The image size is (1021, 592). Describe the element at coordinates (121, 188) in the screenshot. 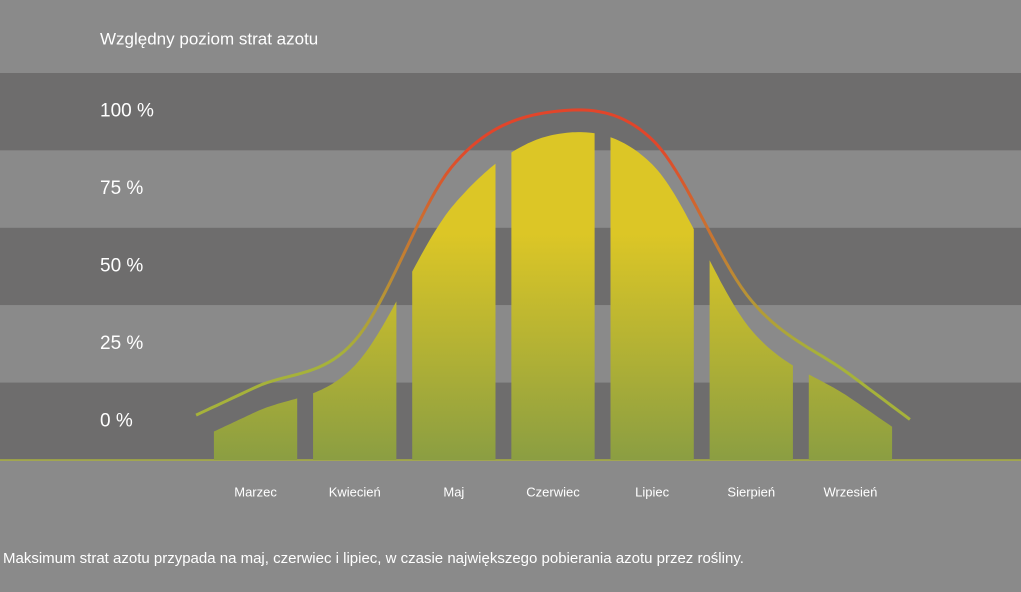

I see `y-tick-label: 75 %` at that location.